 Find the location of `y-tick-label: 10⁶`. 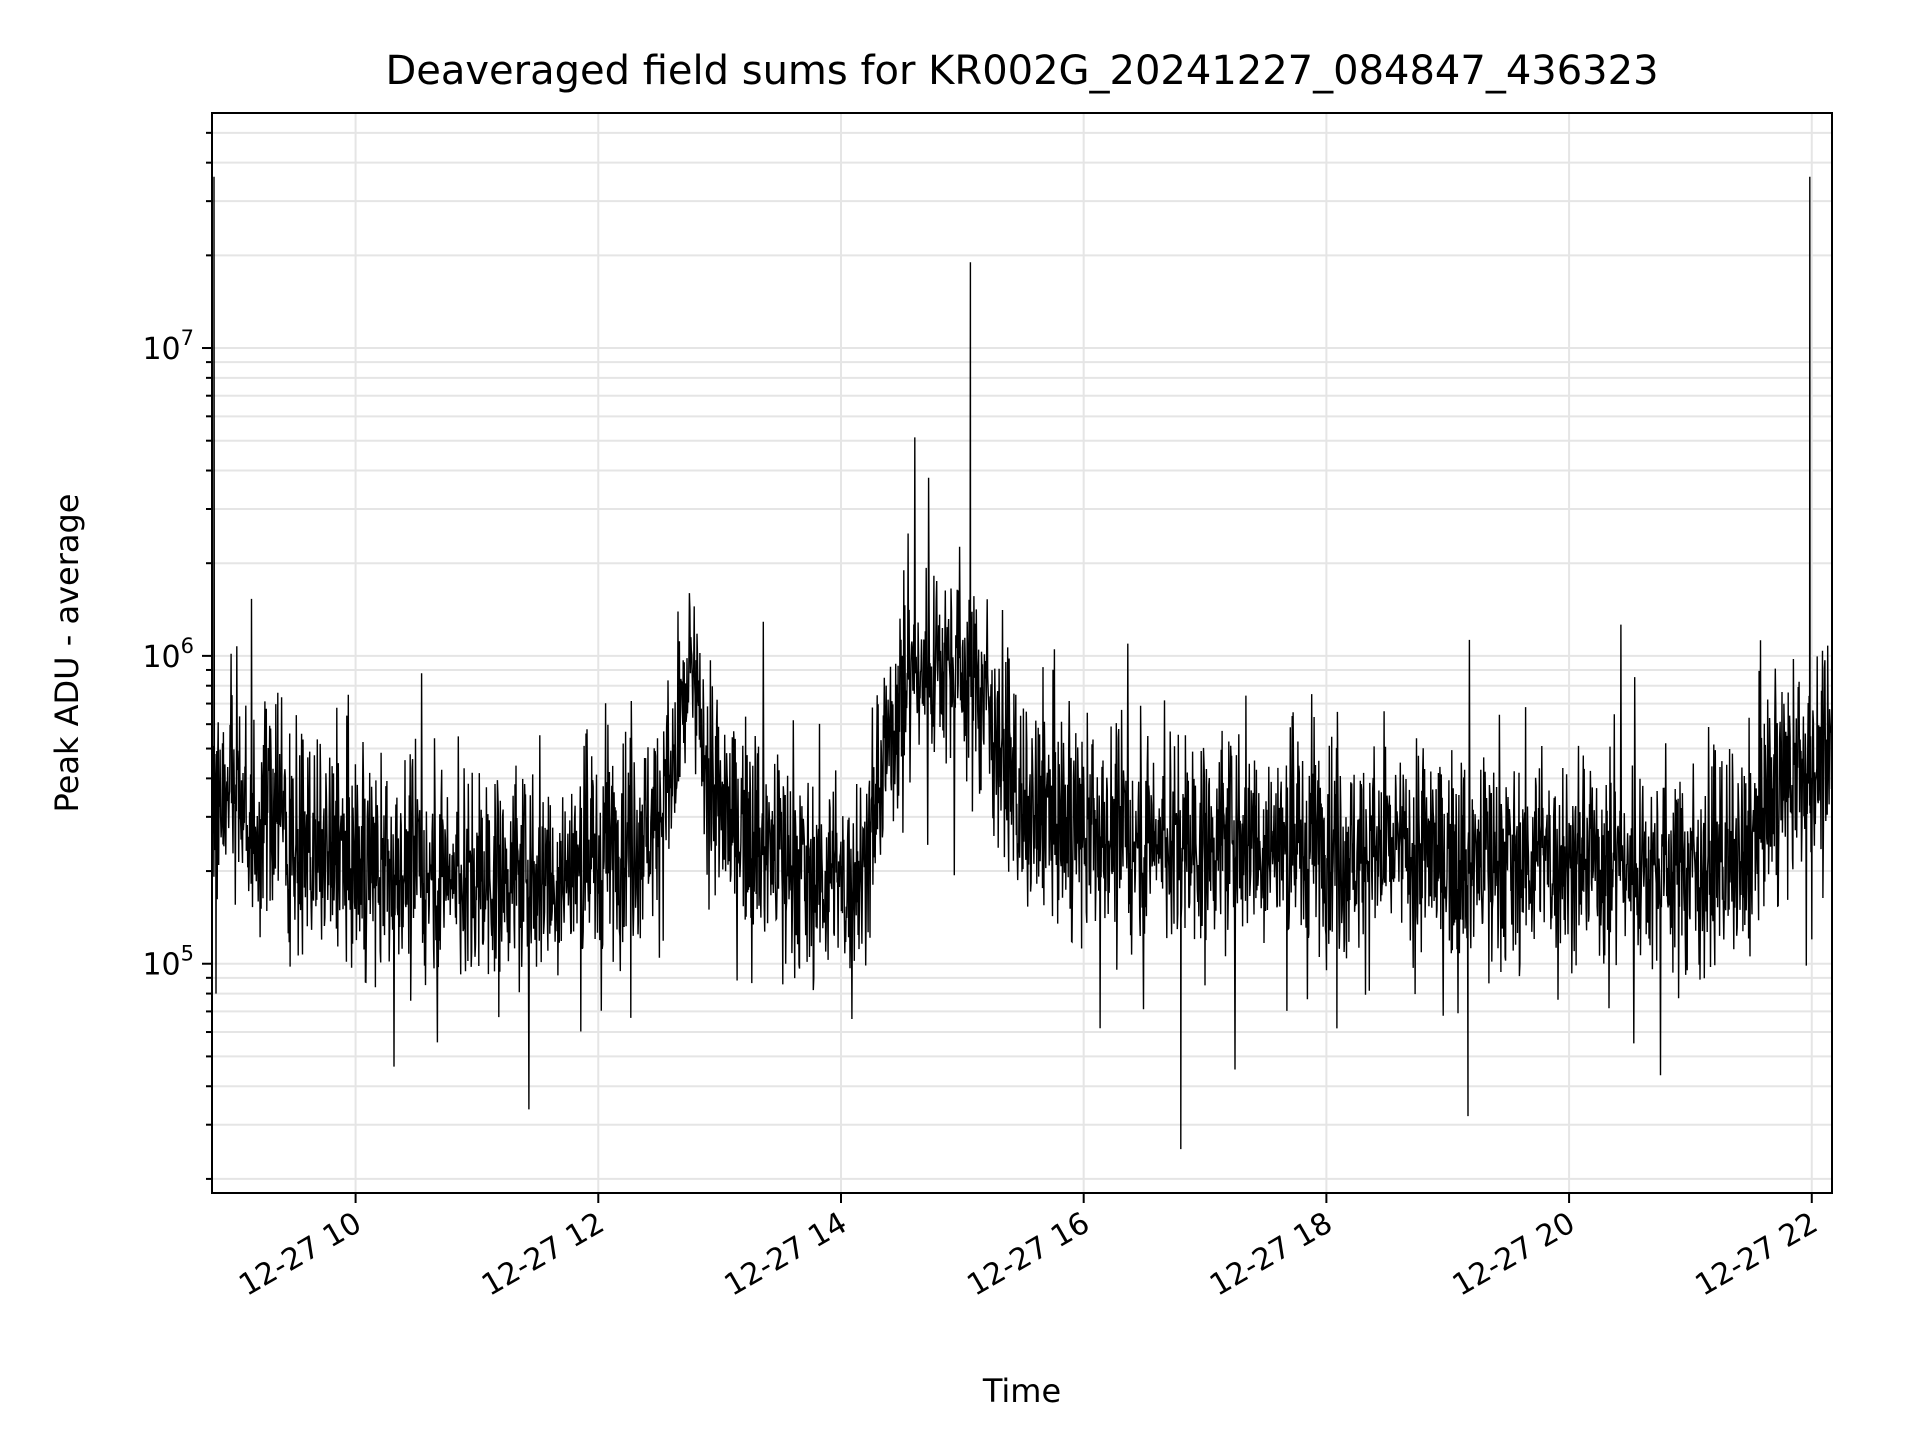

y-tick-label: 10⁶ is located at coordinates (168, 654).